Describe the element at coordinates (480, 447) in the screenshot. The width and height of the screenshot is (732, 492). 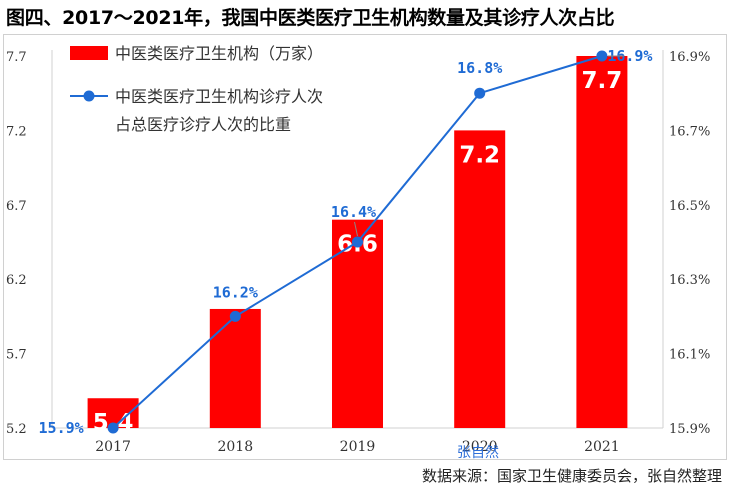
I see `x-axis-tick-label: 2020` at that location.